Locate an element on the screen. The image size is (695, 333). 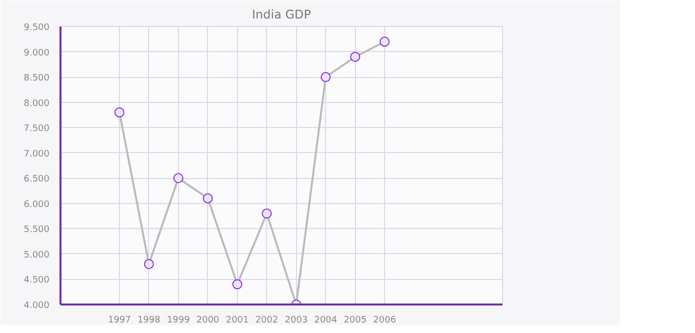
y-tick-label: 6.000 is located at coordinates (37, 205).